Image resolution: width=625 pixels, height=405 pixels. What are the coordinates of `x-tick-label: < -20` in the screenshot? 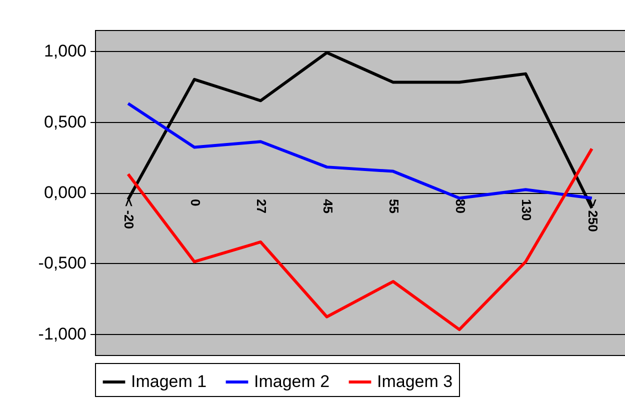 It's located at (129, 214).